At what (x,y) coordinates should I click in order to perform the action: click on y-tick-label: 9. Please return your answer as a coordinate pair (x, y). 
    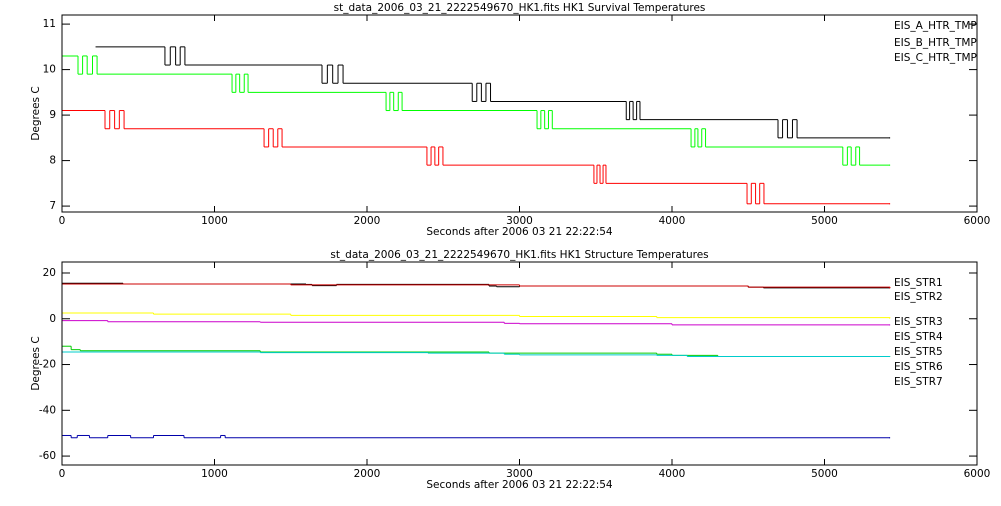
    Looking at the image, I should click on (52, 115).